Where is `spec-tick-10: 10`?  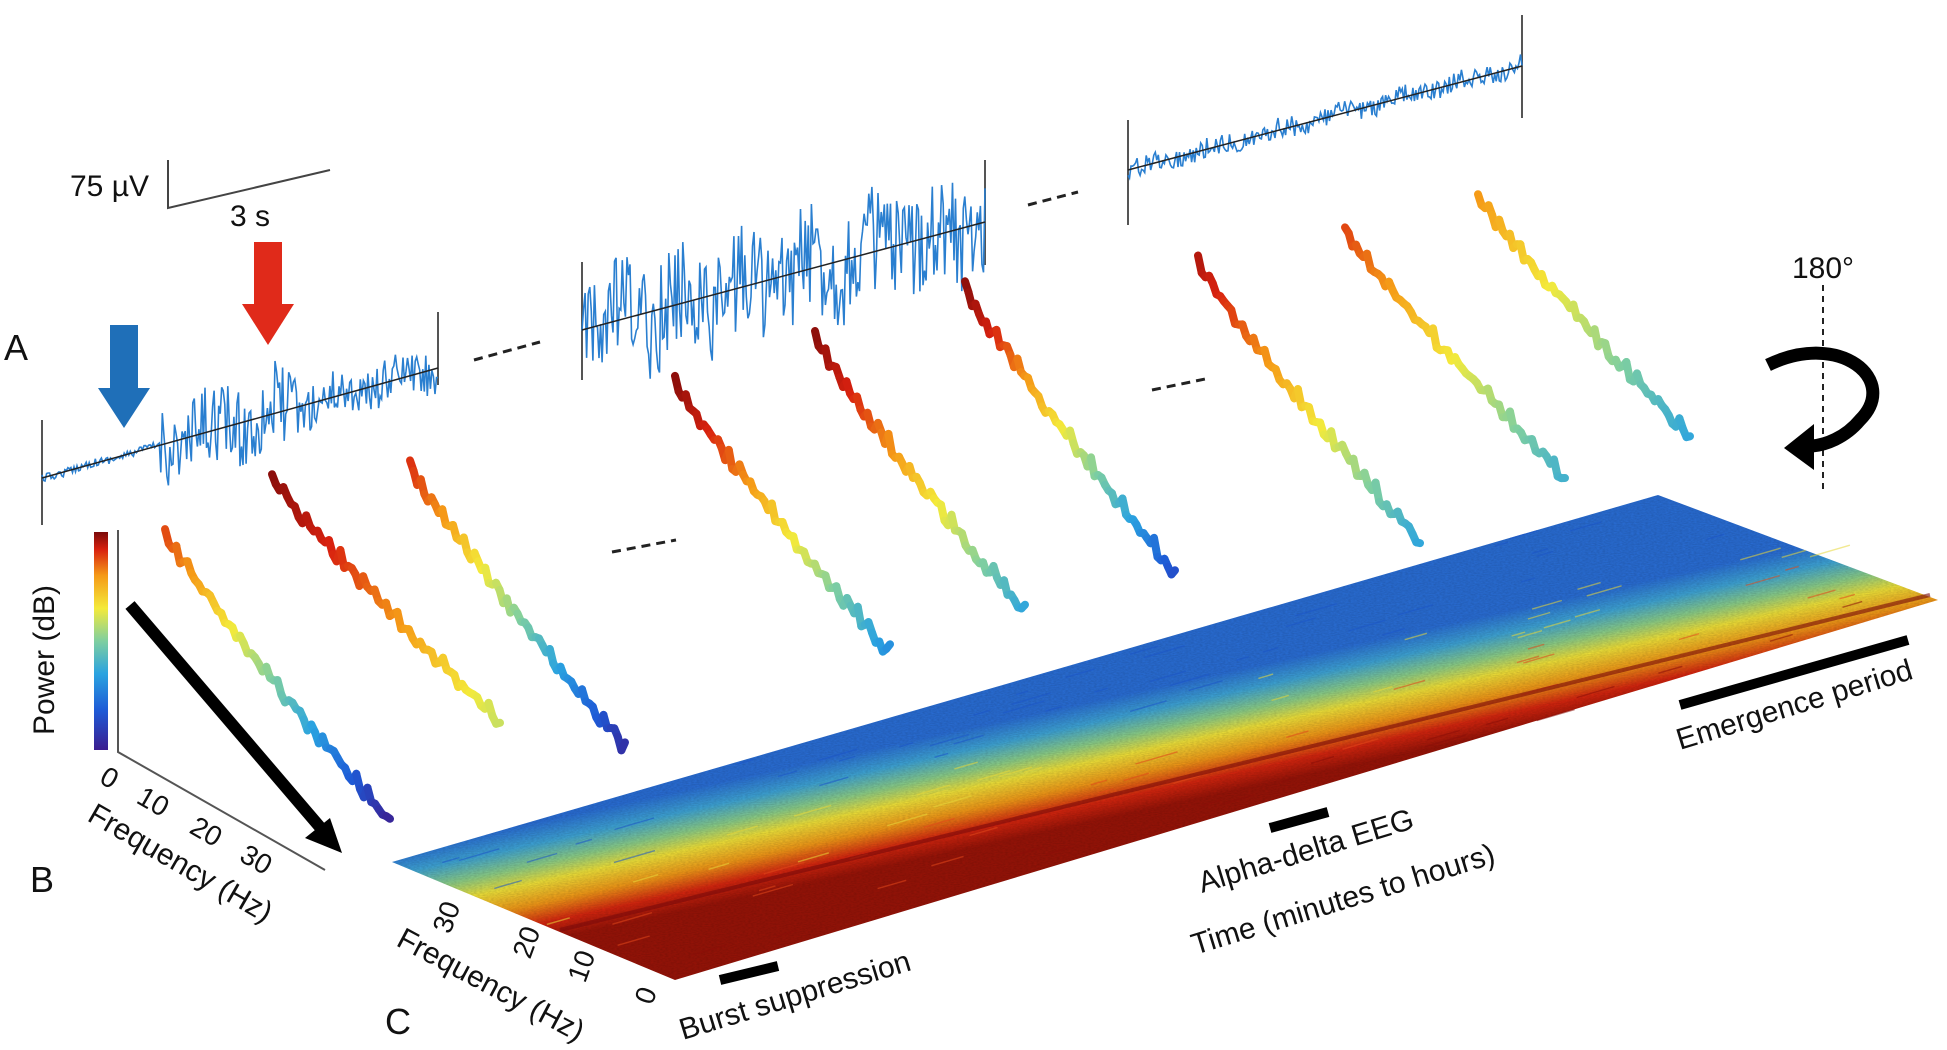 spec-tick-10: 10 is located at coordinates (582, 966).